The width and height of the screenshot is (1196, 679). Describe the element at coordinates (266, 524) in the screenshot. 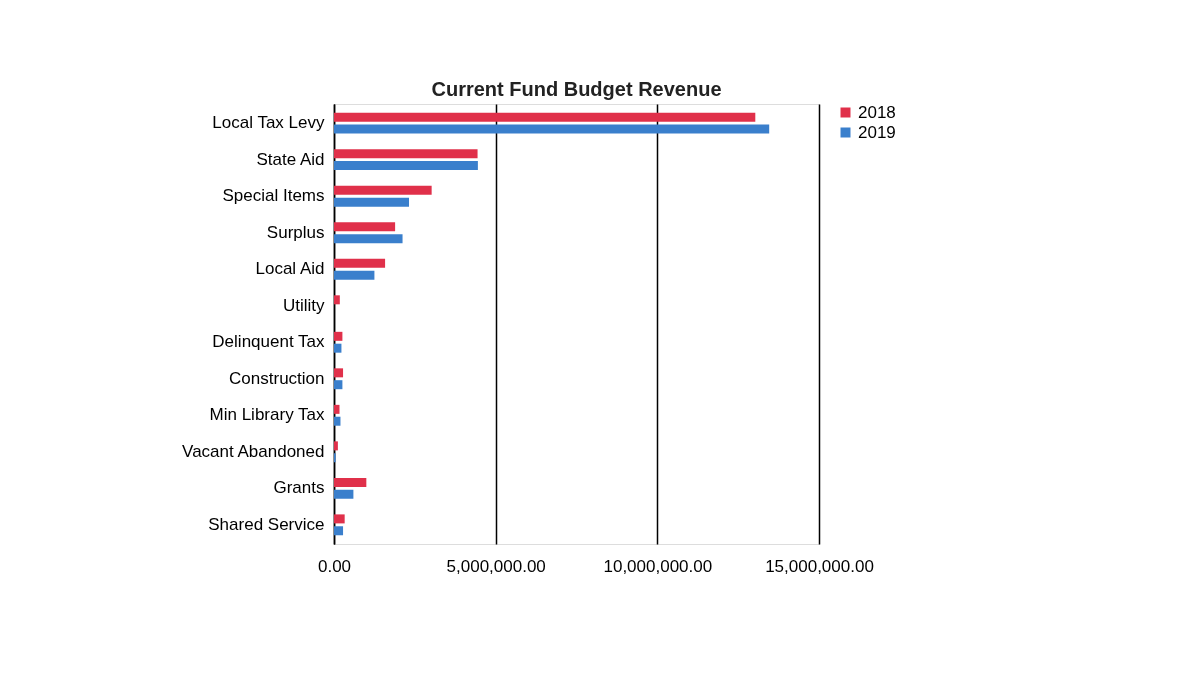

I see `y-tick-label: Shared Service` at that location.